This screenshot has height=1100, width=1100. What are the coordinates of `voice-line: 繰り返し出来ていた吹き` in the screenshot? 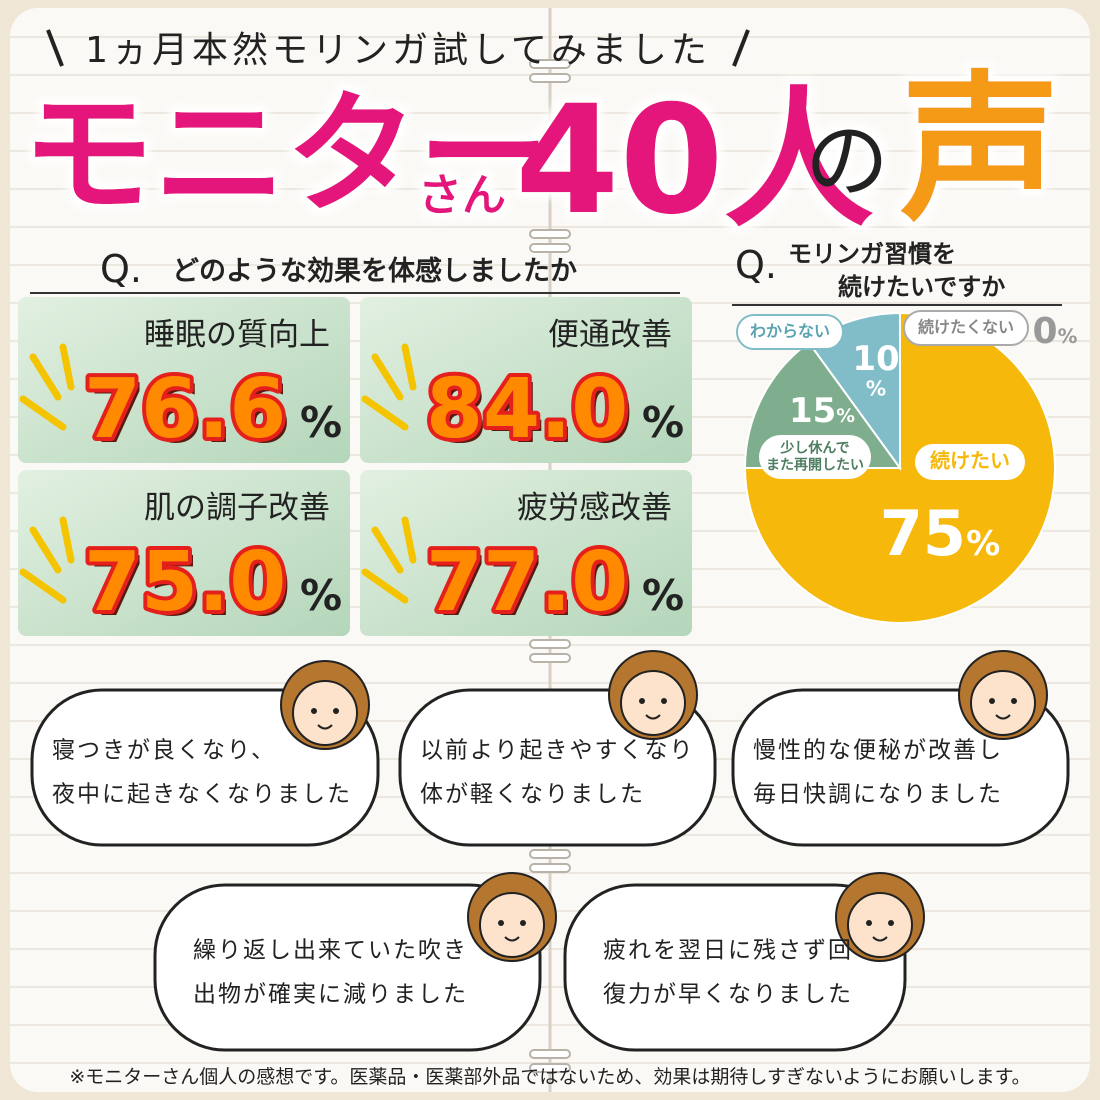 It's located at (330, 951).